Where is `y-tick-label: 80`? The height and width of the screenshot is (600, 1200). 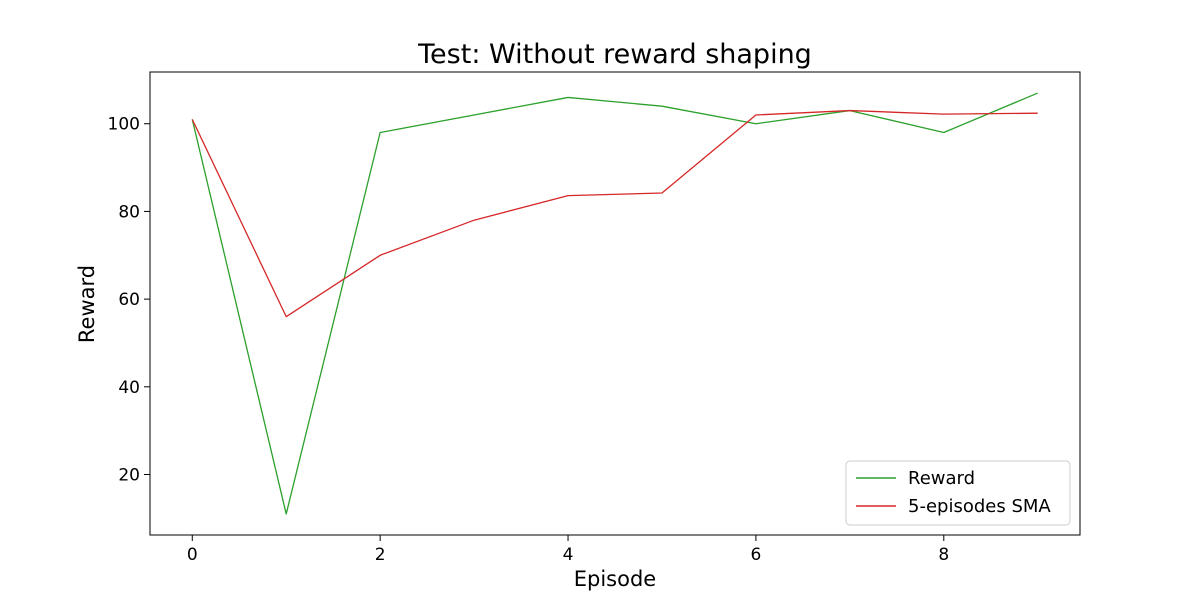 y-tick-label: 80 is located at coordinates (129, 212).